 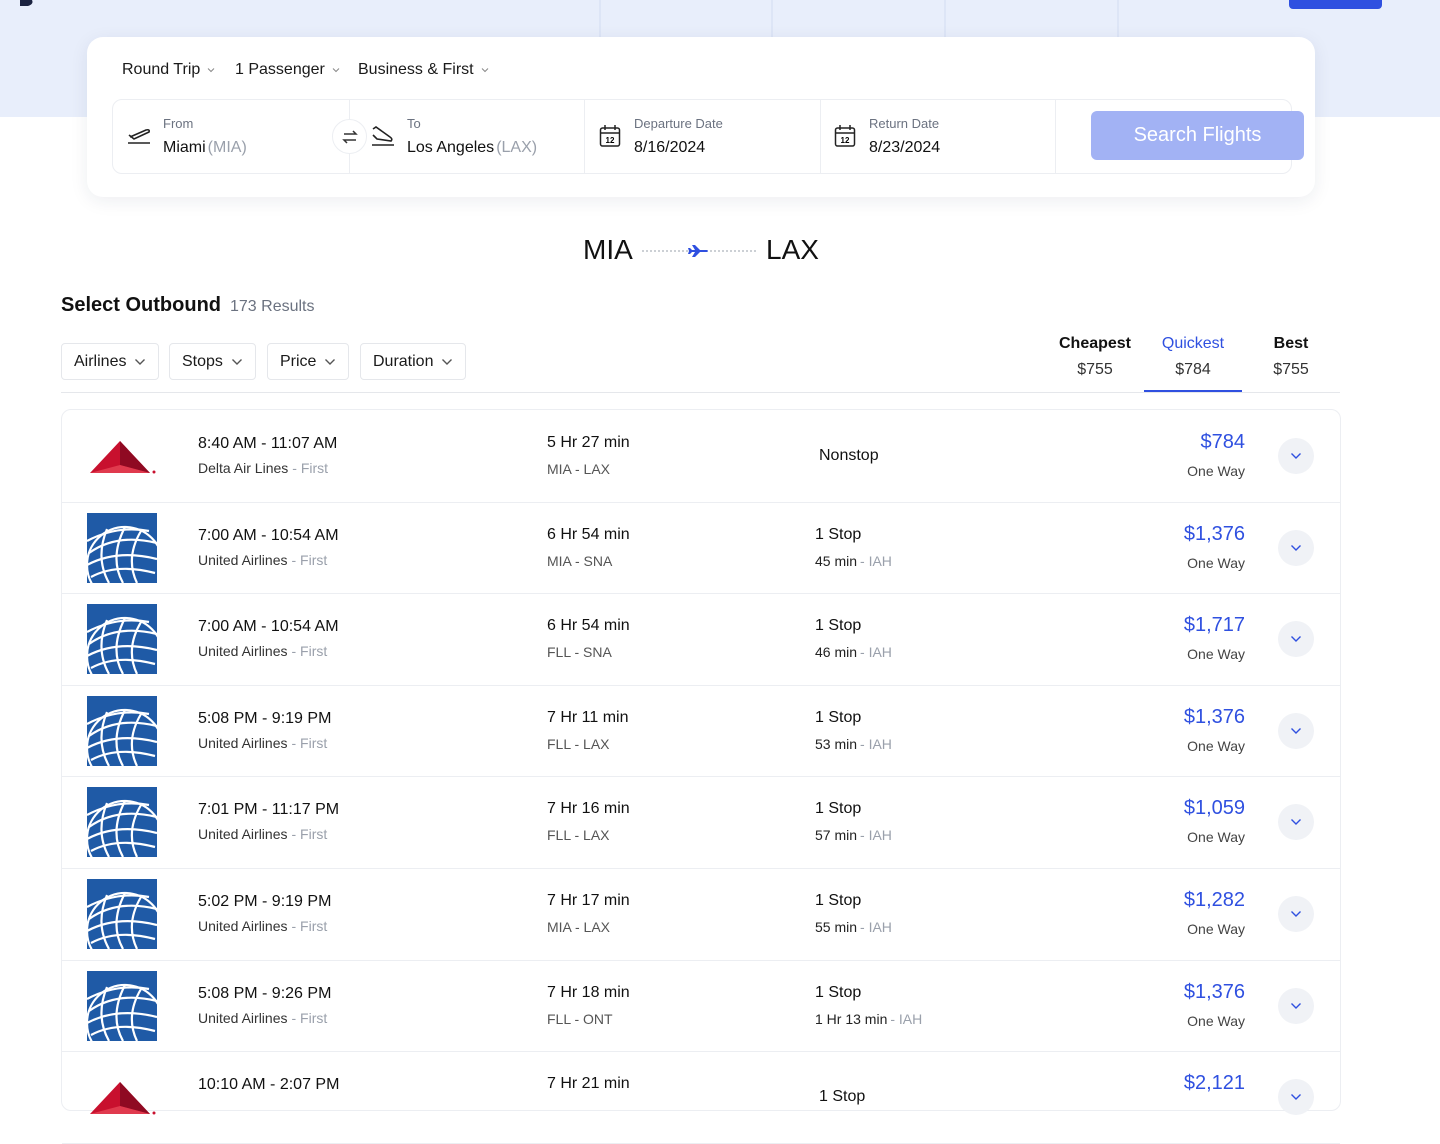 What do you see at coordinates (608, 249) in the screenshot?
I see `route-origin: MIA` at bounding box center [608, 249].